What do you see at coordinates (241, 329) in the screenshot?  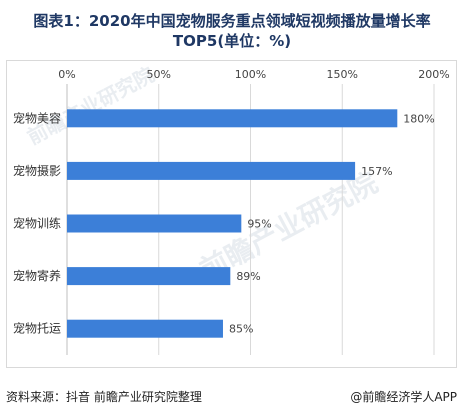 I see `data-label: 85%` at bounding box center [241, 329].